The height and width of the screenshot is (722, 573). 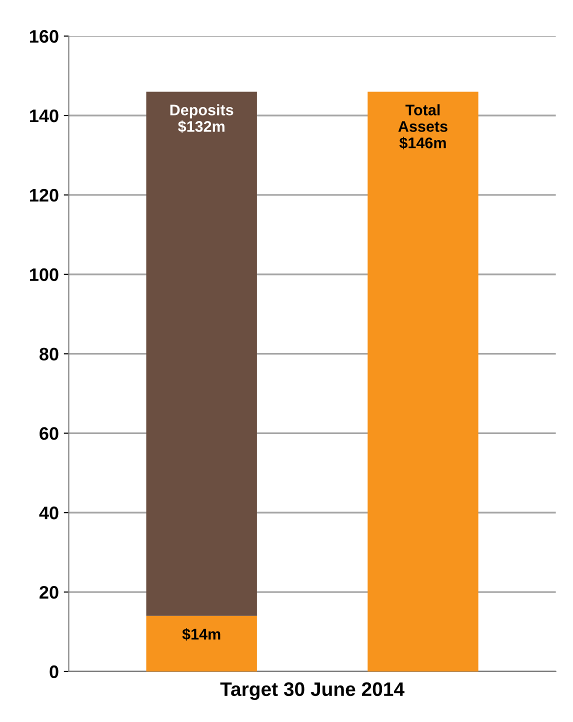 I want to click on x-axis-title: Target 30 June 2014, so click(x=312, y=691).